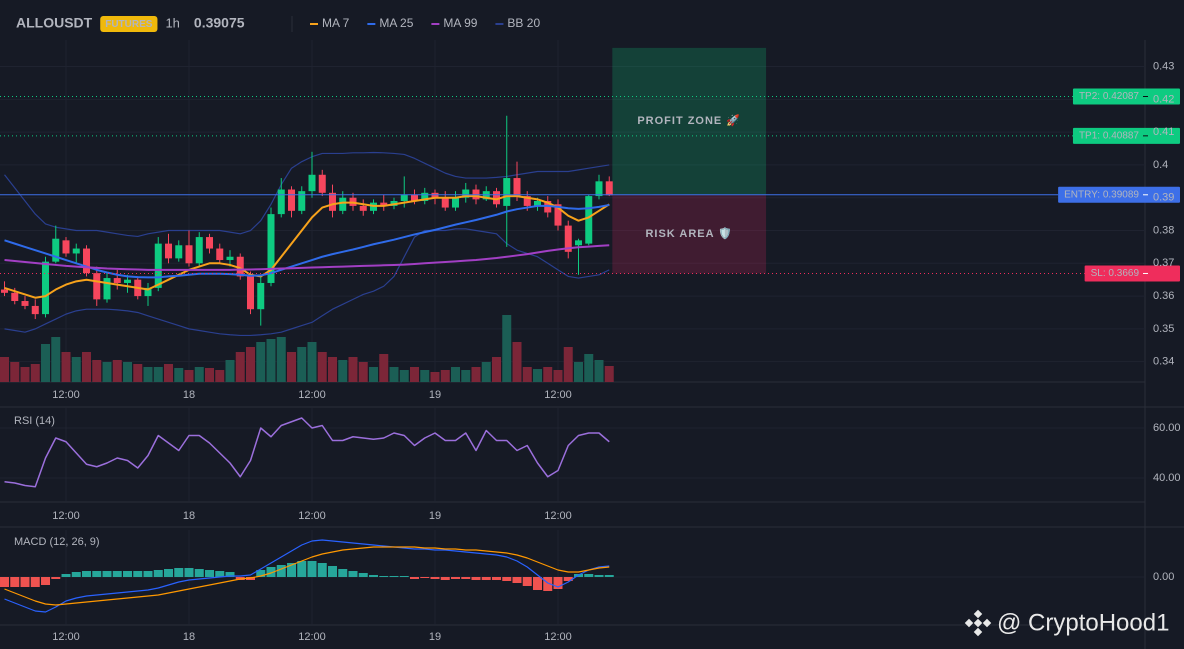 This screenshot has width=1184, height=649. I want to click on watermark-text: @ CryptoHood1, so click(1083, 622).